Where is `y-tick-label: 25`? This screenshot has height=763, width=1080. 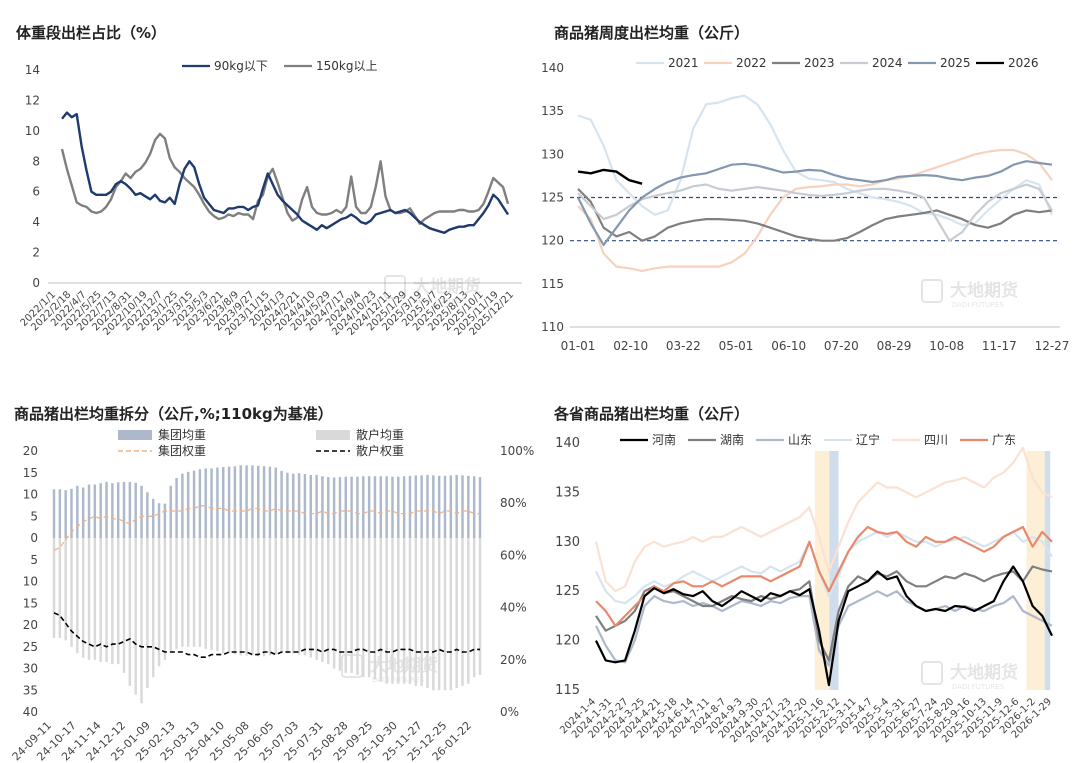 y-tick-label: 25 is located at coordinates (30, 647).